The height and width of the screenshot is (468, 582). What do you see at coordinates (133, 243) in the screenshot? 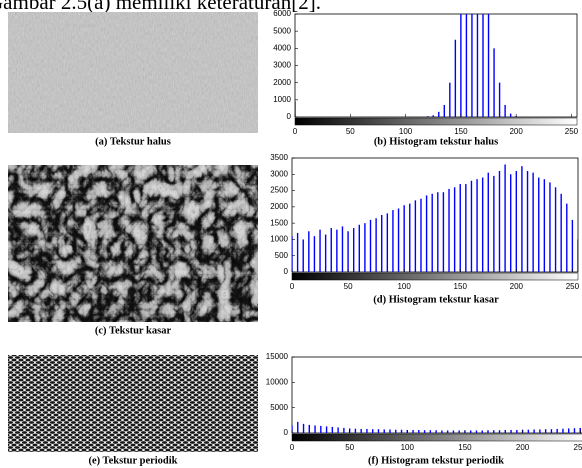
I see `texture-cracks` at bounding box center [133, 243].